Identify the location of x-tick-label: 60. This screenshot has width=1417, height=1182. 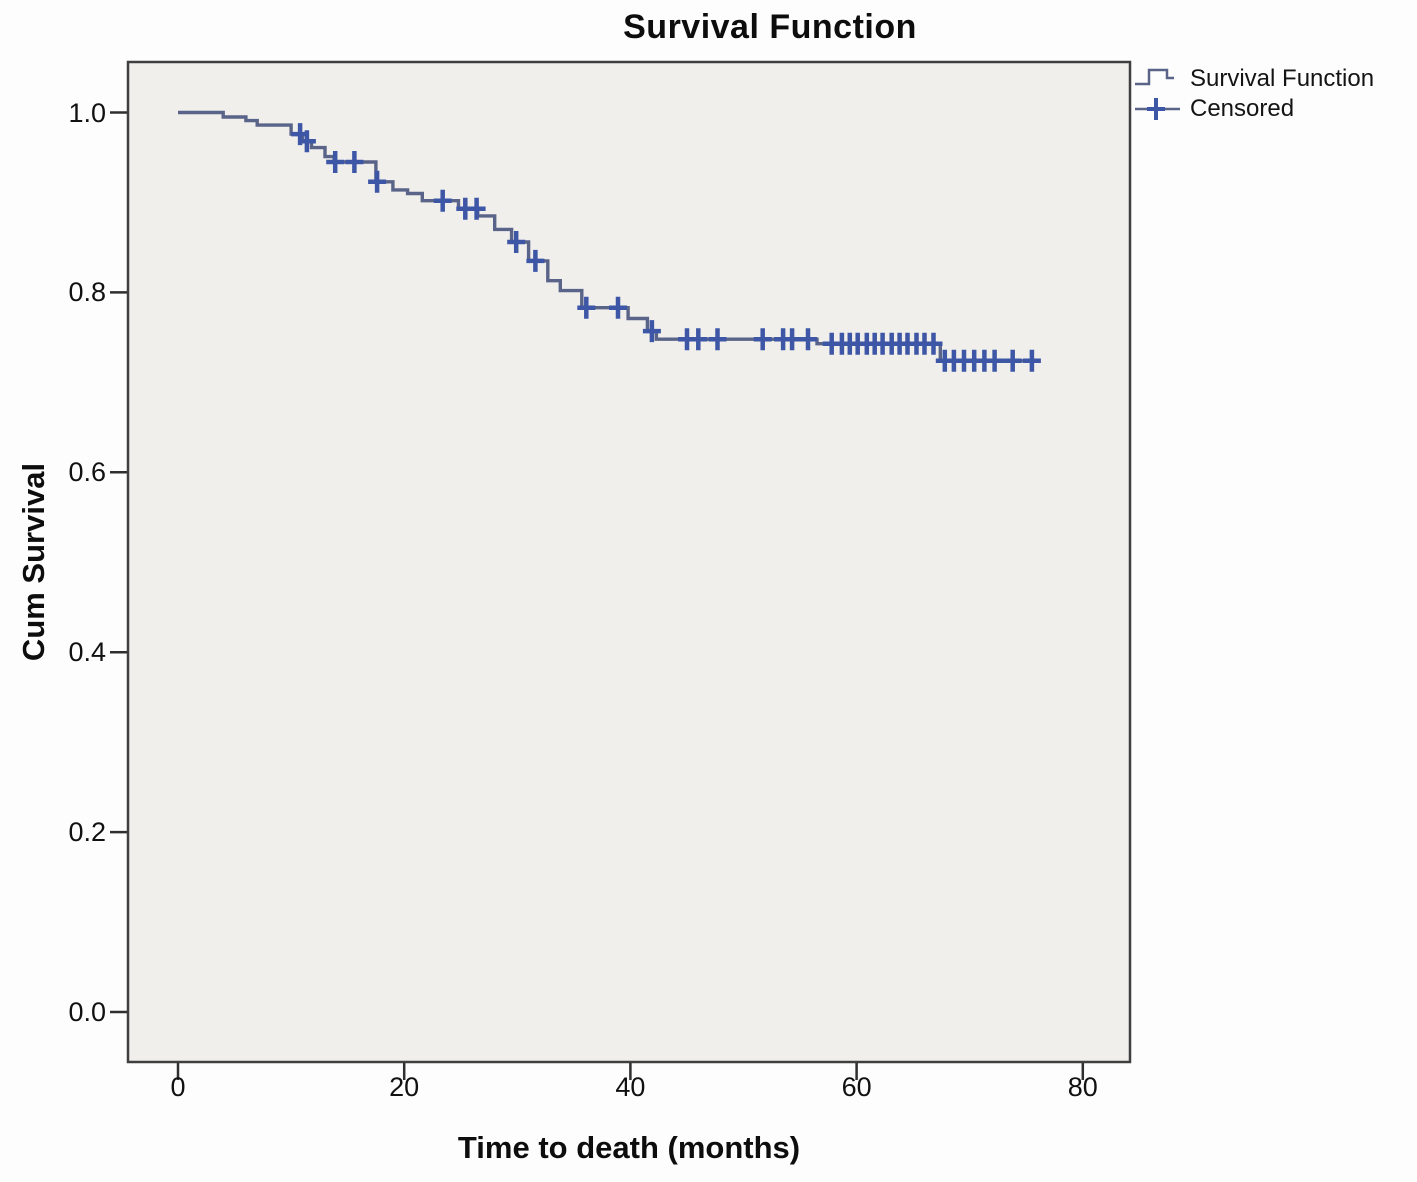
(856, 1087).